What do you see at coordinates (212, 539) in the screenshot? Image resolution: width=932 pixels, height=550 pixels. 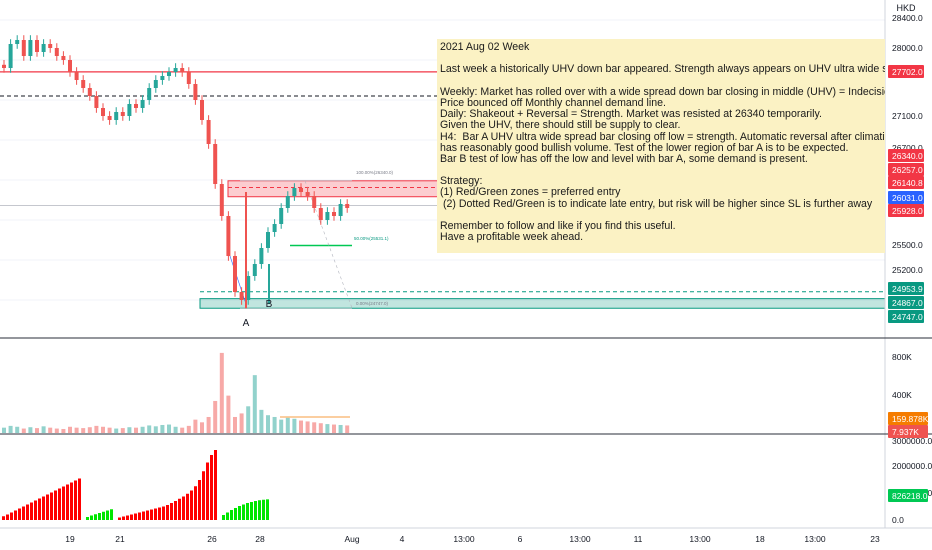 I see `time-tick: 26` at bounding box center [212, 539].